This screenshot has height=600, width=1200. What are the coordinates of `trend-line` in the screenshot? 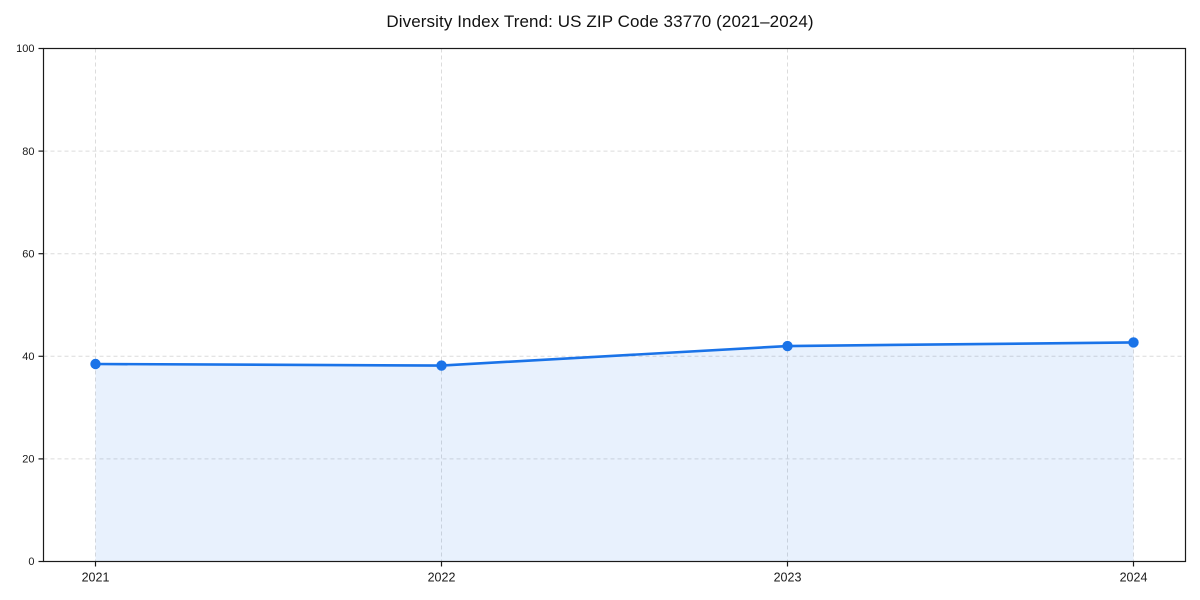 It's located at (614, 354).